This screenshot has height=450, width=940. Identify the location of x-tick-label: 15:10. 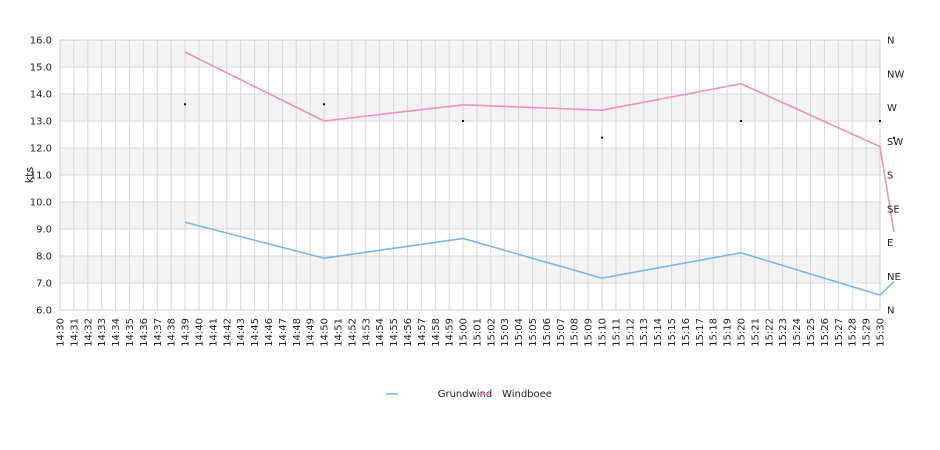
(603, 332).